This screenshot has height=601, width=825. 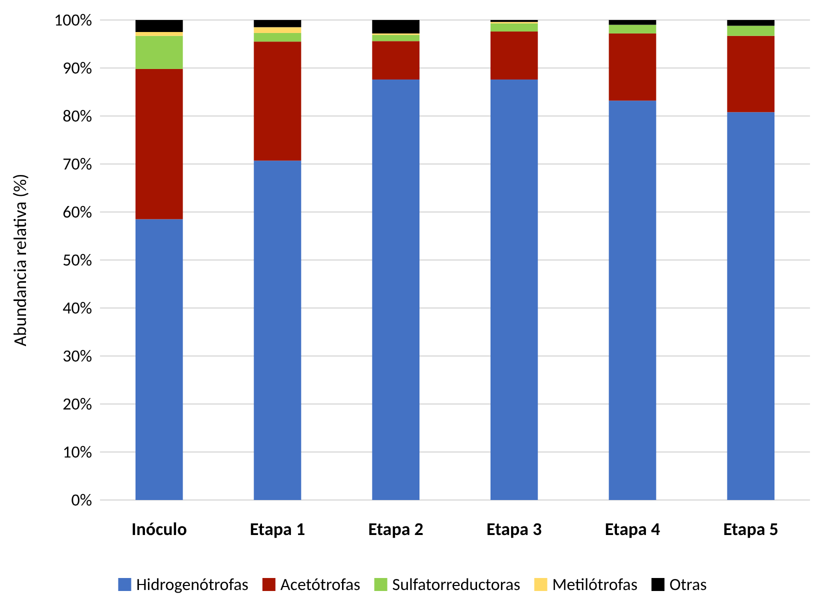 I want to click on x-tick-label: Etapa 2, so click(x=396, y=529).